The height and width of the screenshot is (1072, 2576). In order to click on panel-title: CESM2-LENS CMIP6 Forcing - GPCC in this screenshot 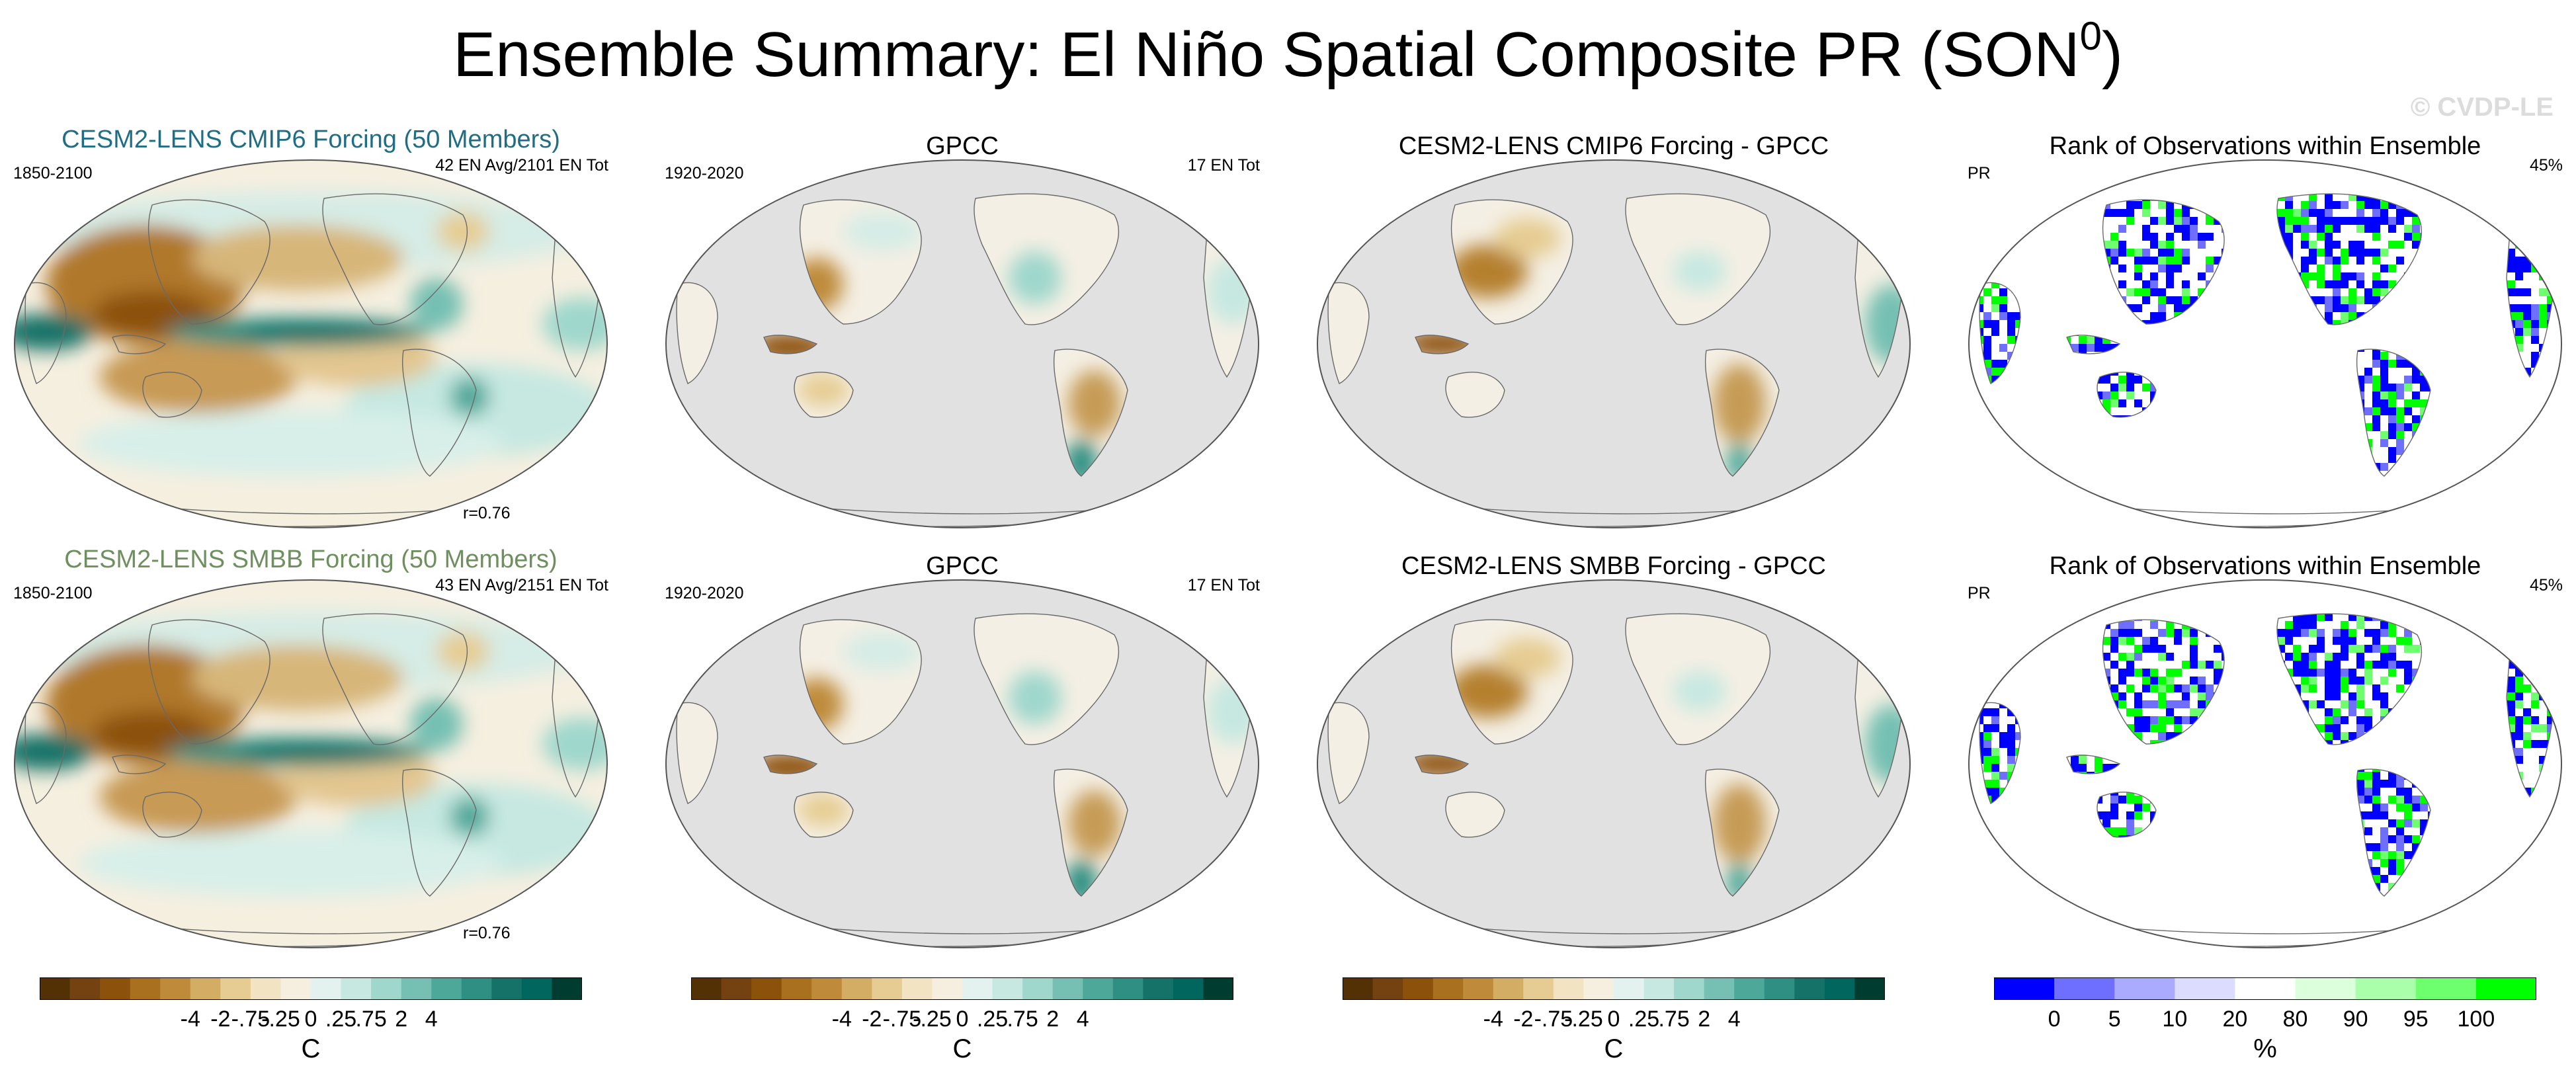, I will do `click(1613, 146)`.